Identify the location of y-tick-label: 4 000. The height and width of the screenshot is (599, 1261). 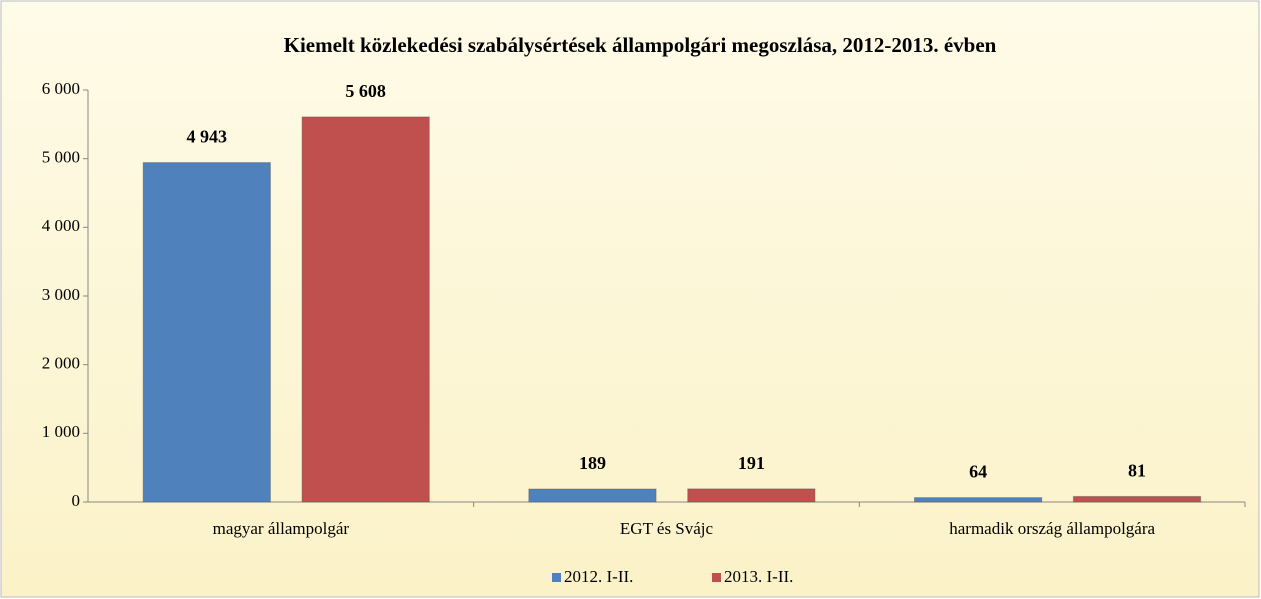
(61, 225).